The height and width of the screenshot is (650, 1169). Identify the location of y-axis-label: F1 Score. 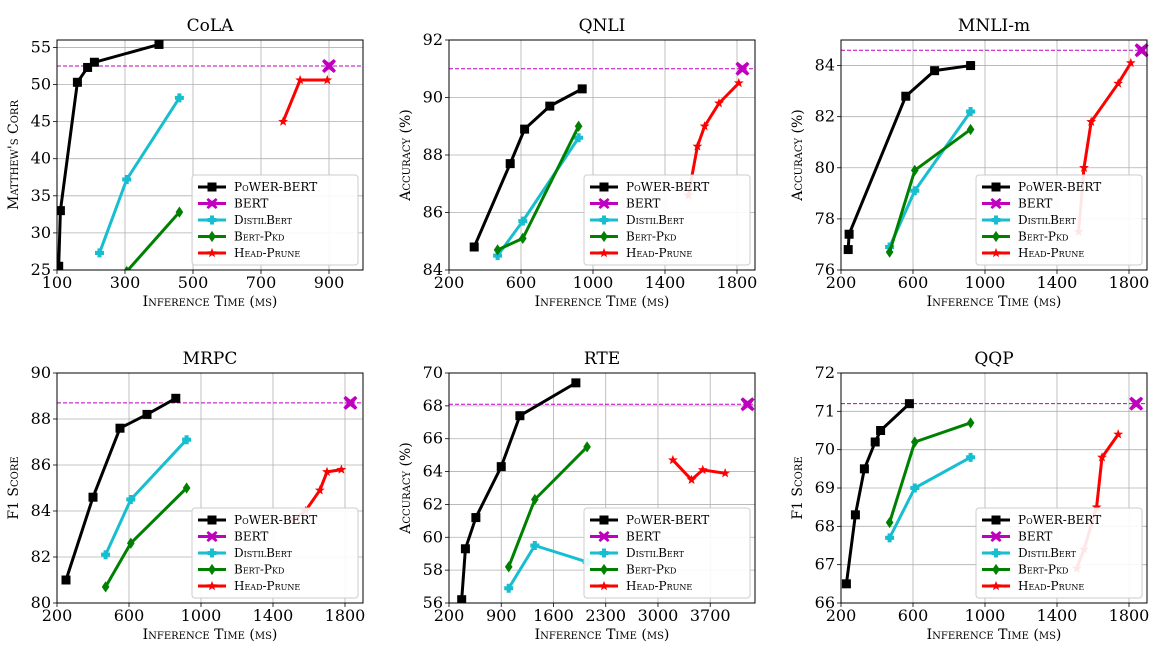
(14, 487).